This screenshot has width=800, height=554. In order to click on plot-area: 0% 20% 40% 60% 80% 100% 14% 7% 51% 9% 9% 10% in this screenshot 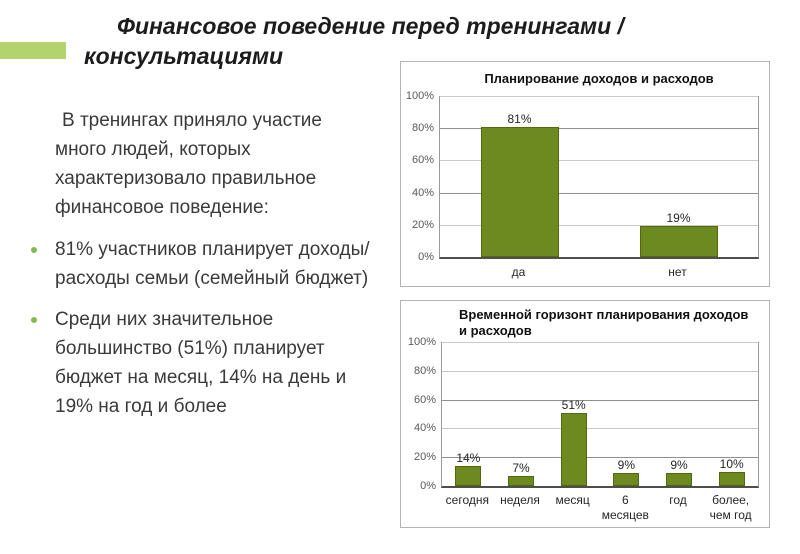, I will do `click(583, 414)`.